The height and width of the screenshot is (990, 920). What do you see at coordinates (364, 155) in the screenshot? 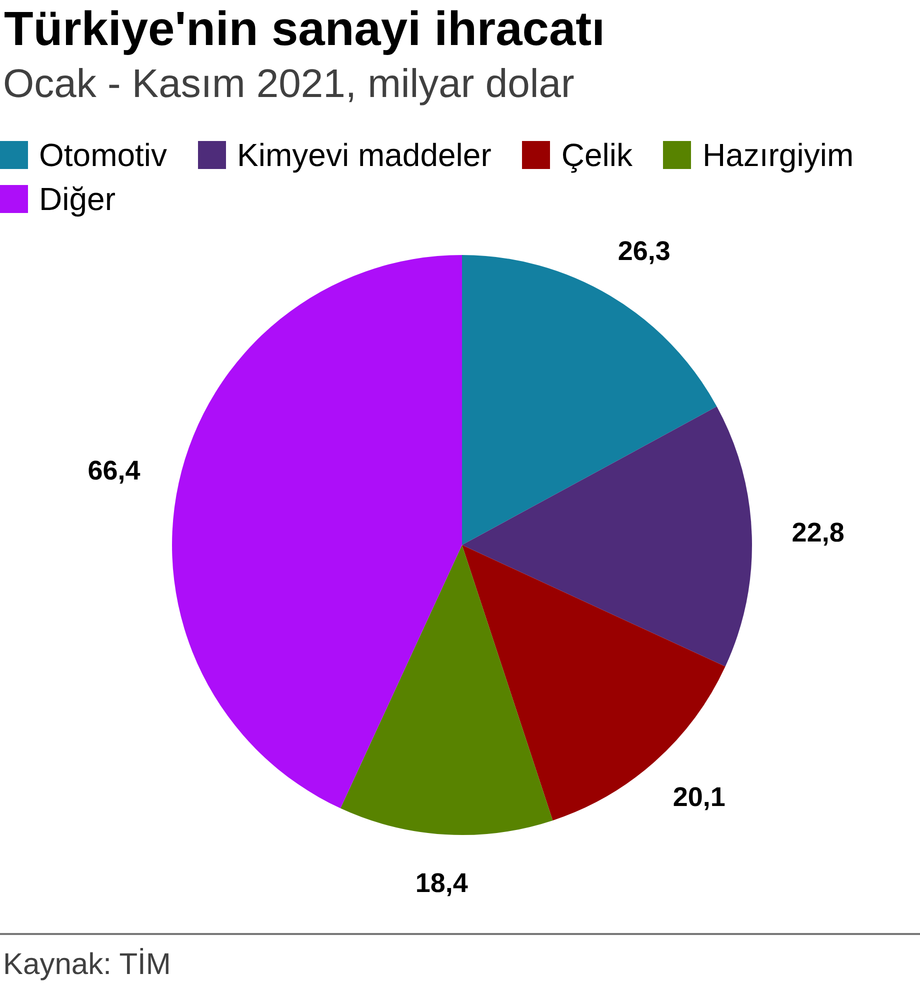
I see `legend-label: Kimyevi maddeler` at bounding box center [364, 155].